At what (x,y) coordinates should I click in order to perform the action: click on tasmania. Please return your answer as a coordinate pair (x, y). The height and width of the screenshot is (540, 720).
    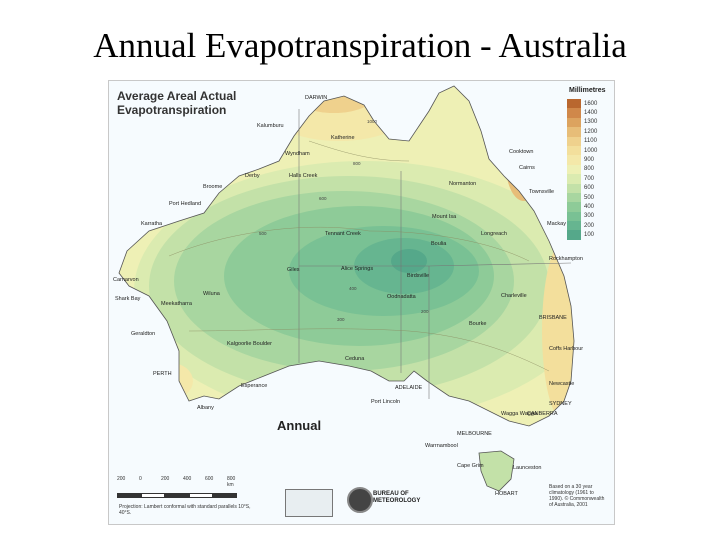
    Looking at the image, I should click on (496, 471).